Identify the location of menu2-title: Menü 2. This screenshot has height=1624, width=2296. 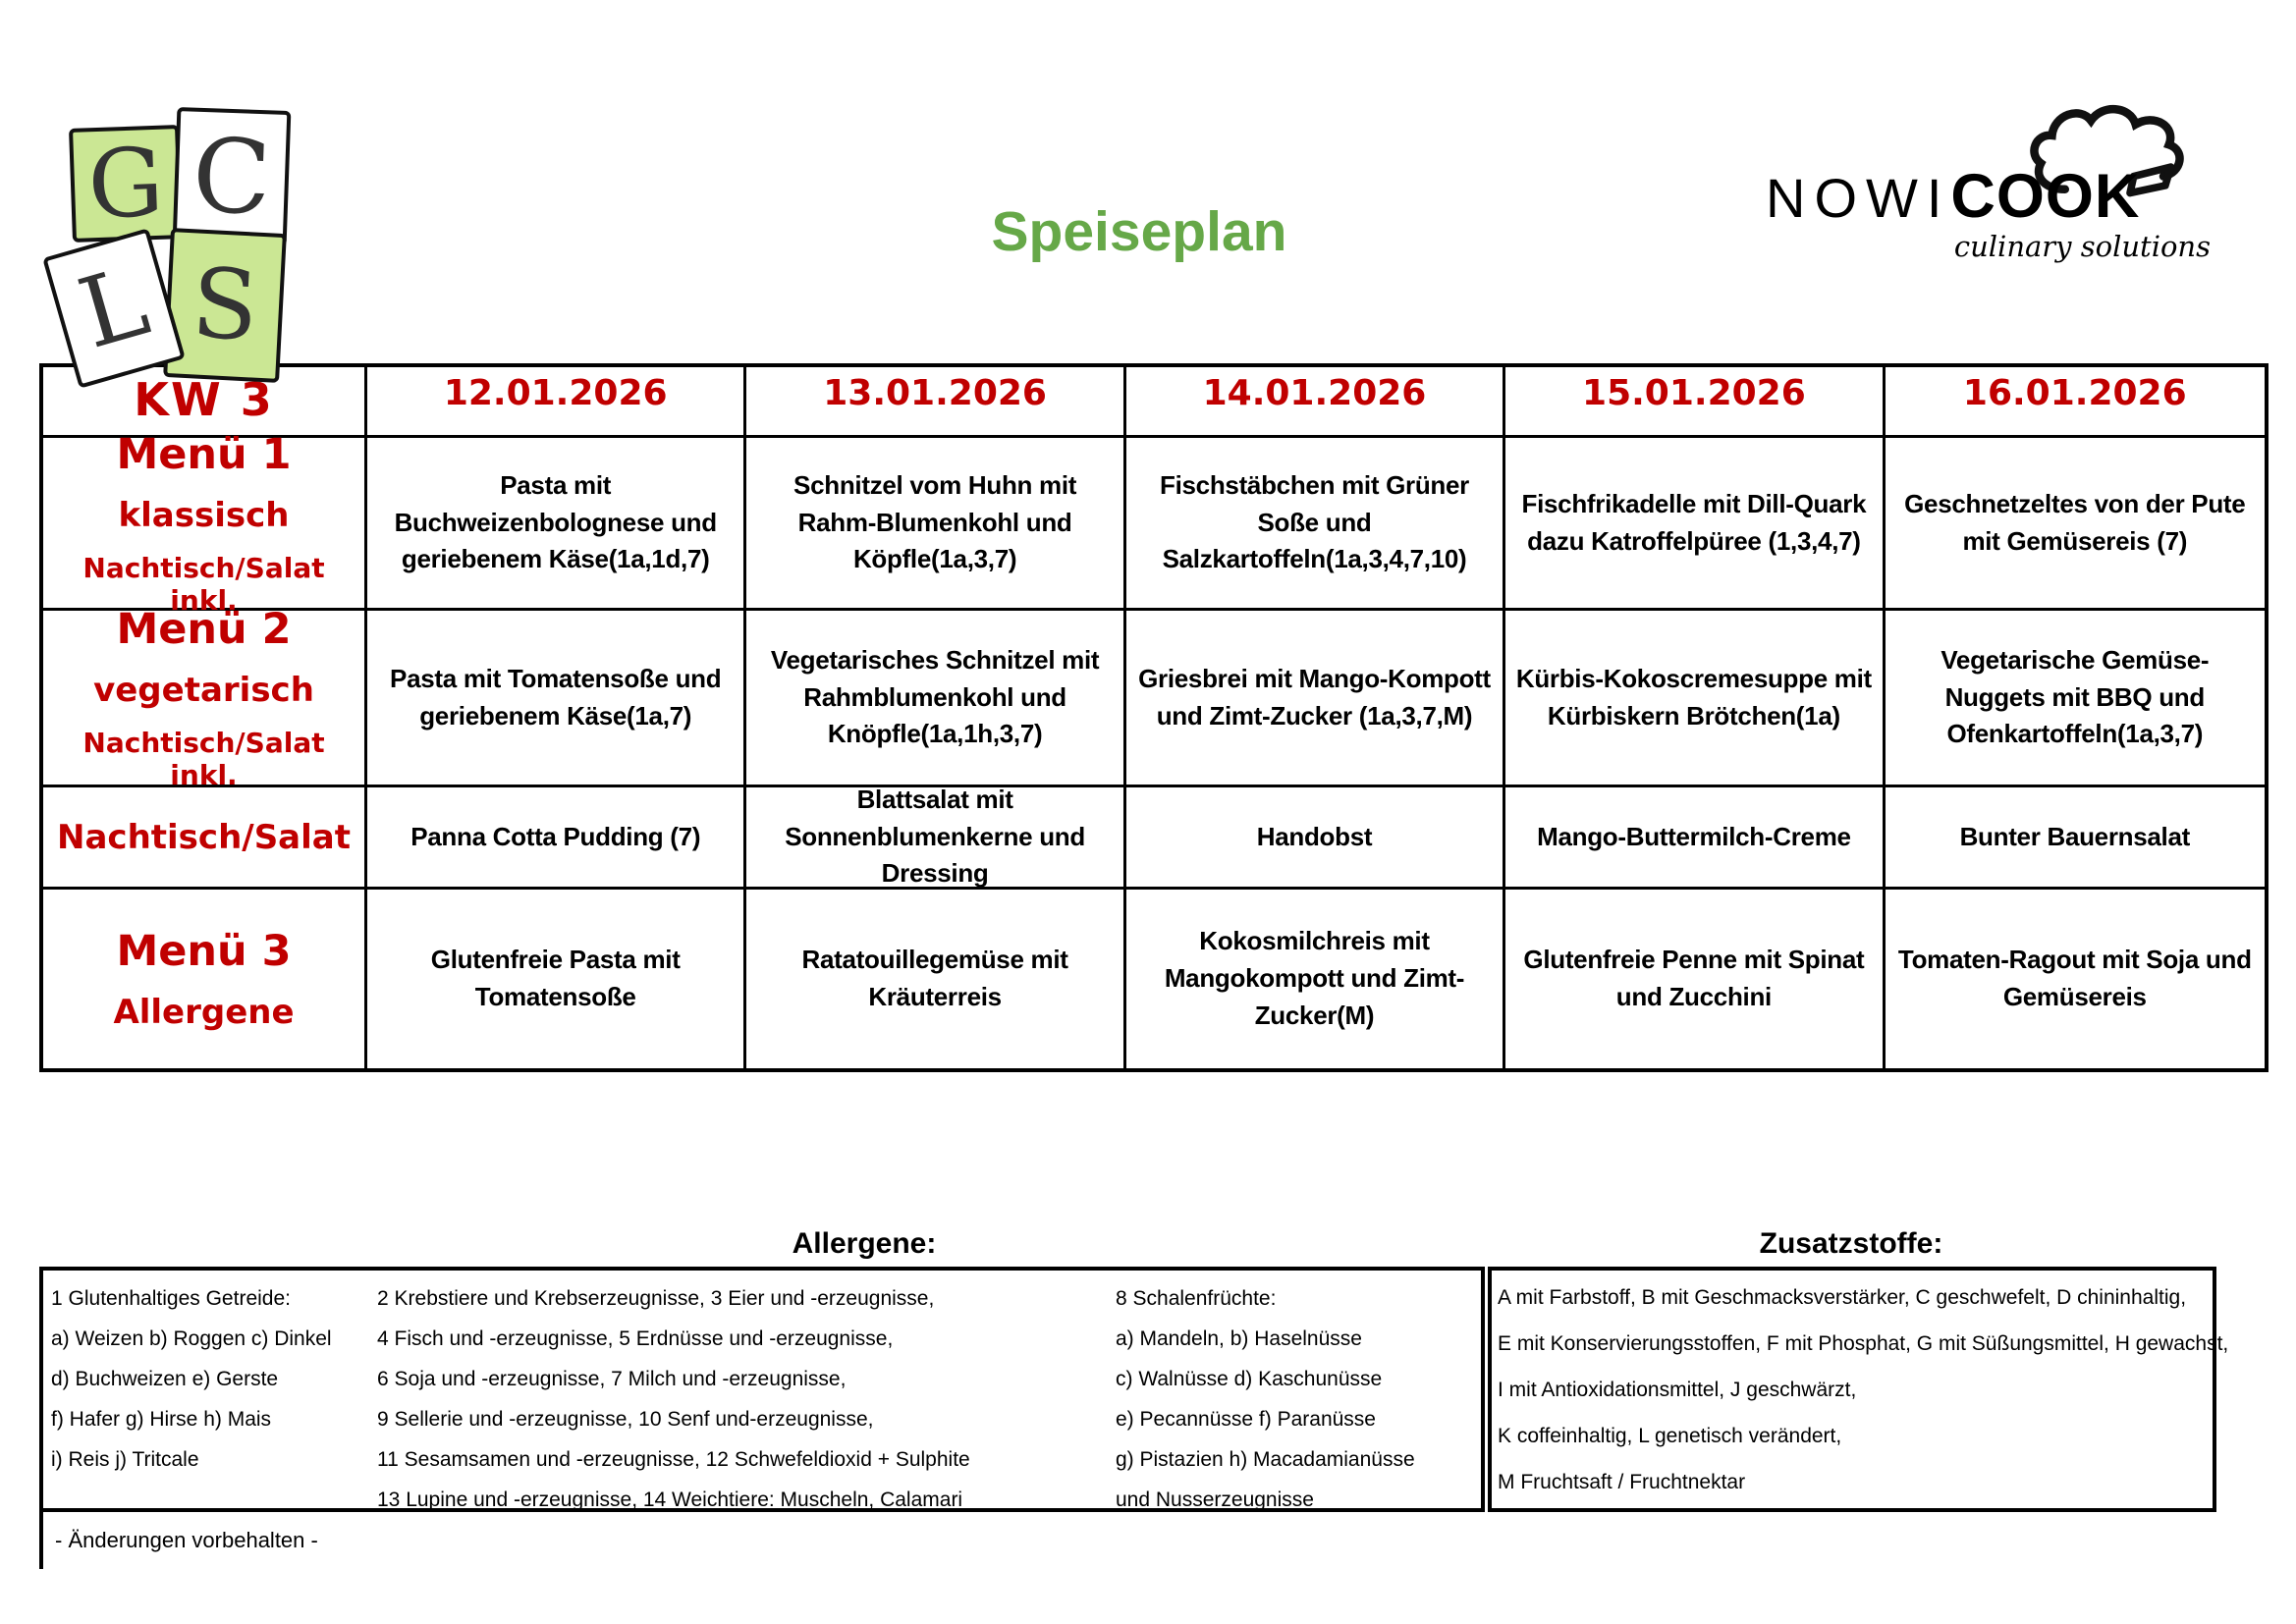
(204, 629).